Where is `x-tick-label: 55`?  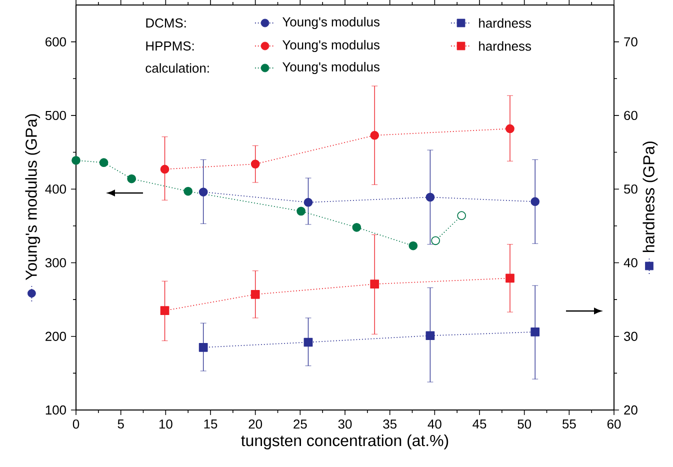 x-tick-label: 55 is located at coordinates (569, 424).